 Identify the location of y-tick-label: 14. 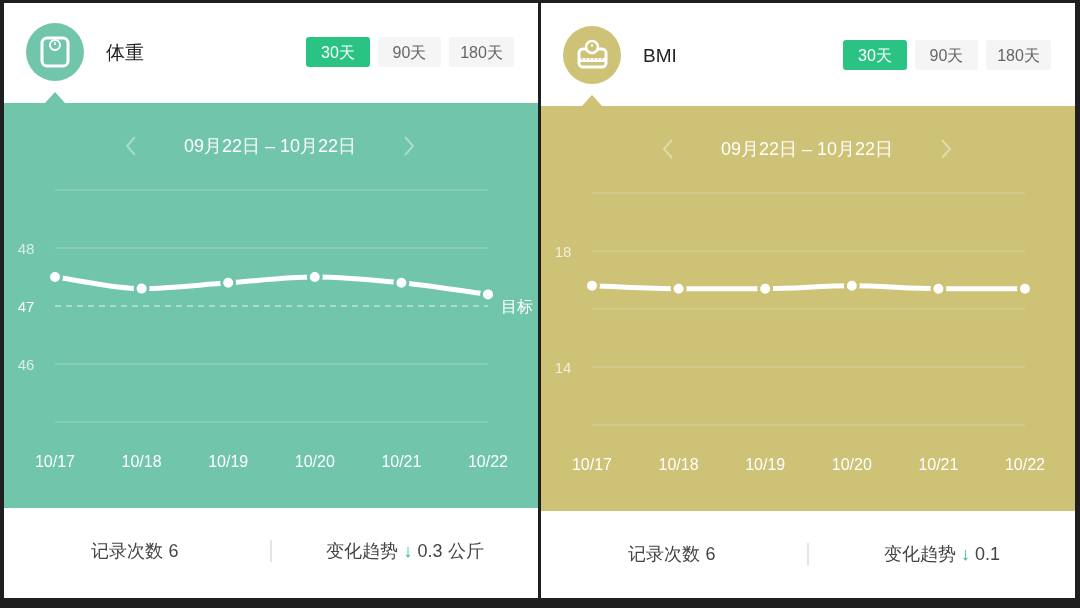
(563, 367).